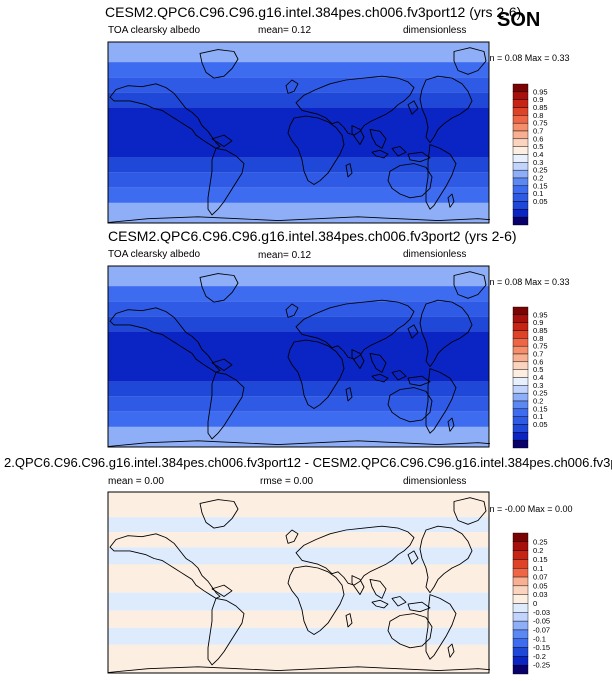 The image size is (612, 681). Describe the element at coordinates (538, 154) in the screenshot. I see `colorbar-tick-label: 0.4` at that location.